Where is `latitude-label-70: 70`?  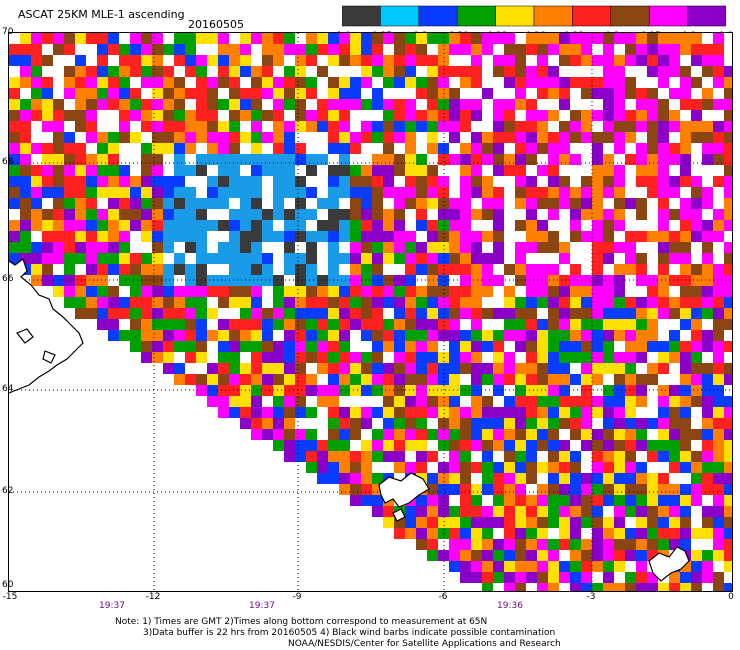 latitude-label-70: 70 is located at coordinates (8, 32).